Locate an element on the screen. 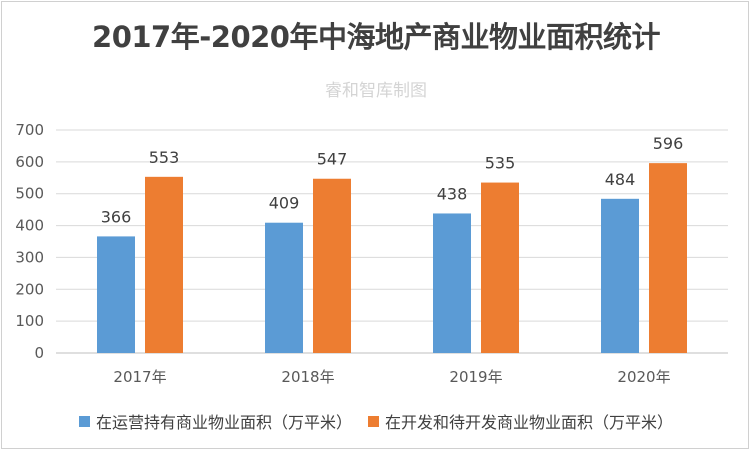  x-tick-label: 2017年 is located at coordinates (139, 377).